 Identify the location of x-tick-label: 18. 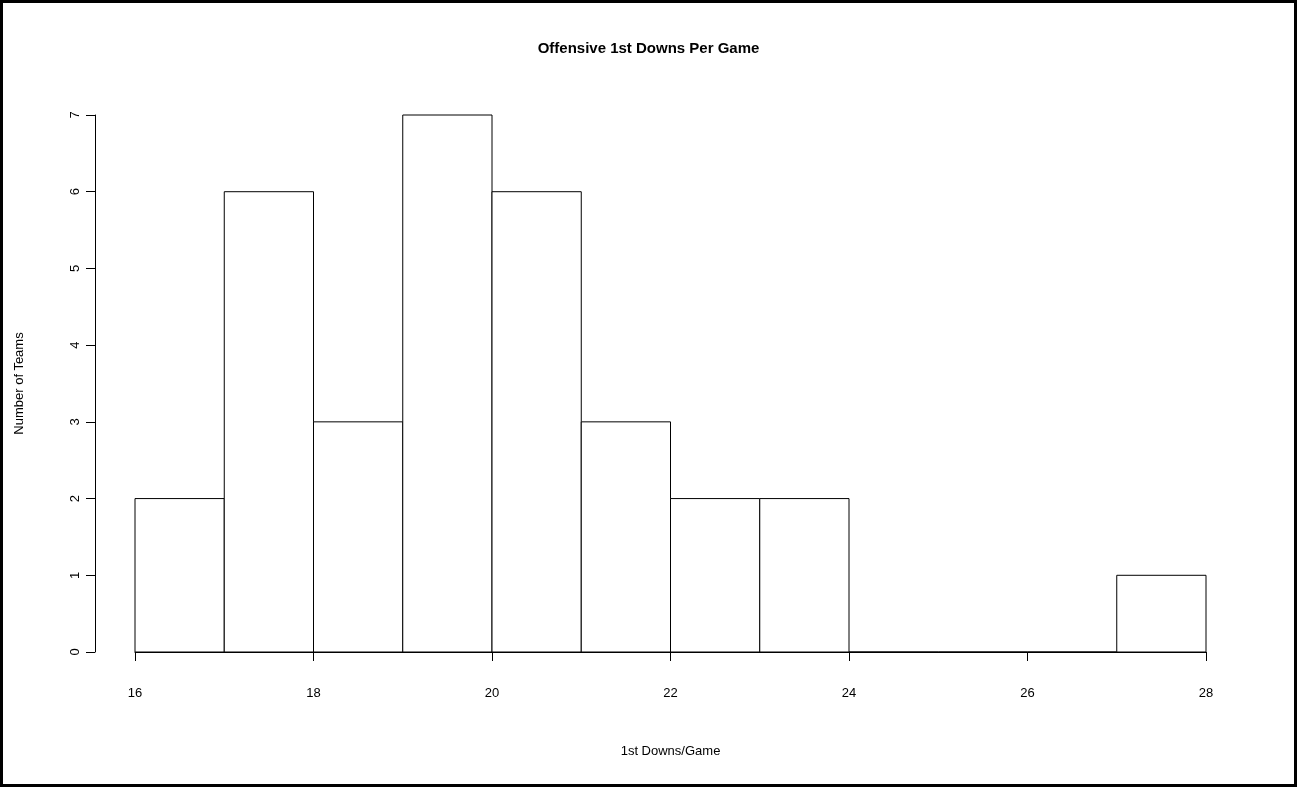
(313, 692).